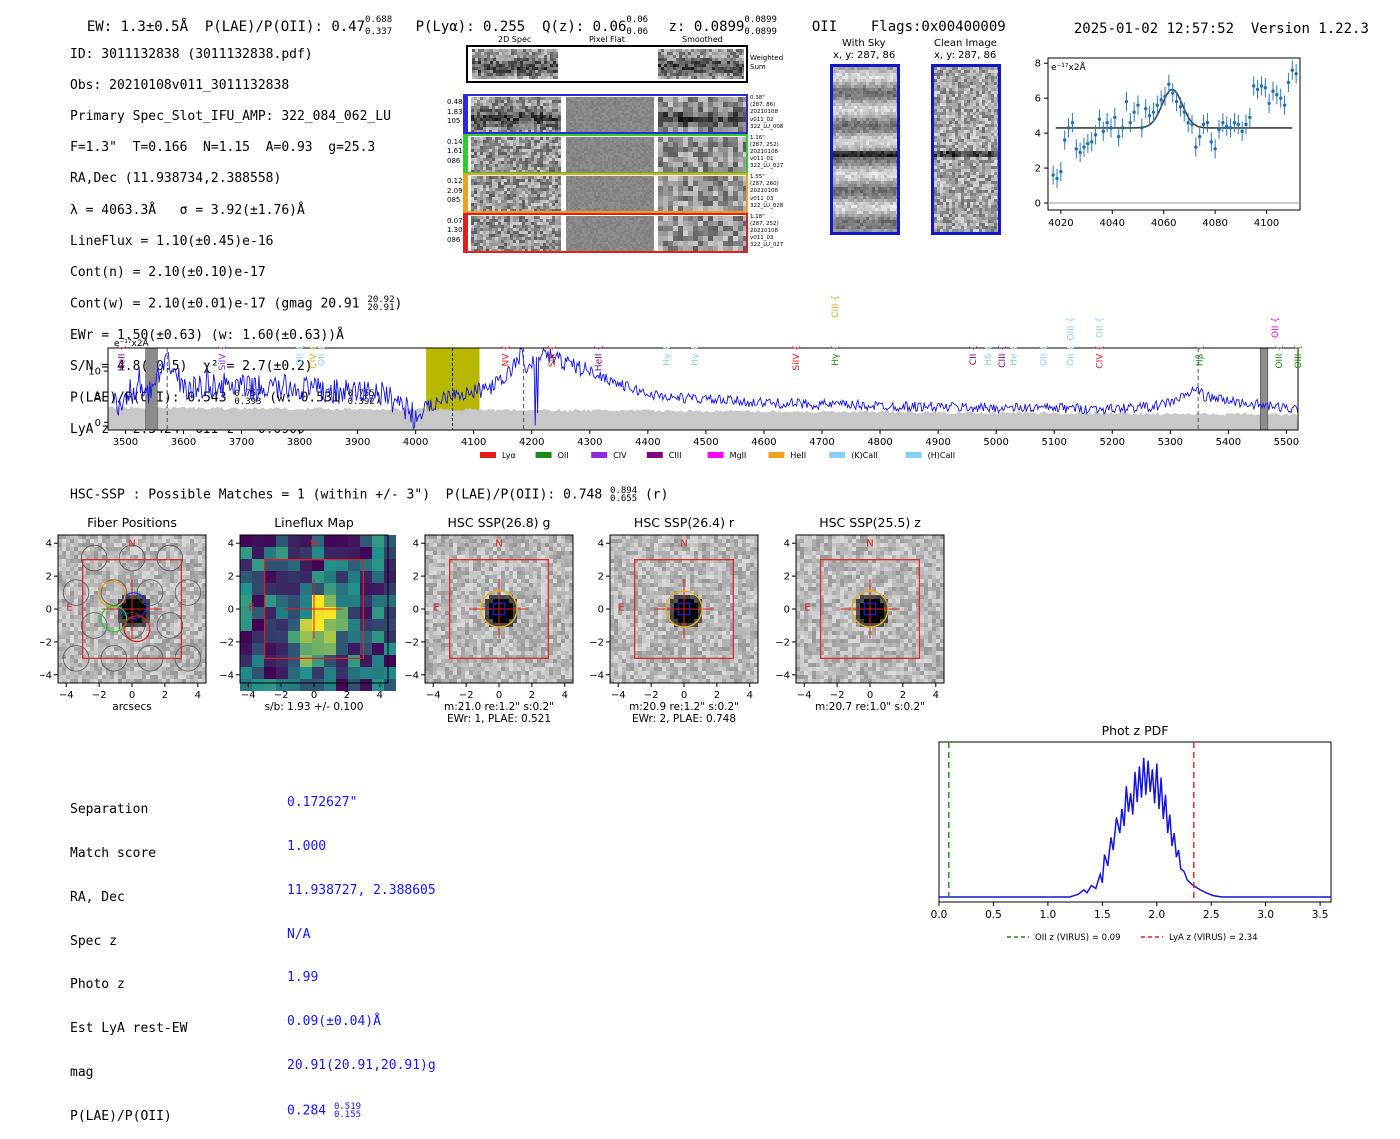  I want to click on hsc-xtick-label: 2, so click(532, 695).